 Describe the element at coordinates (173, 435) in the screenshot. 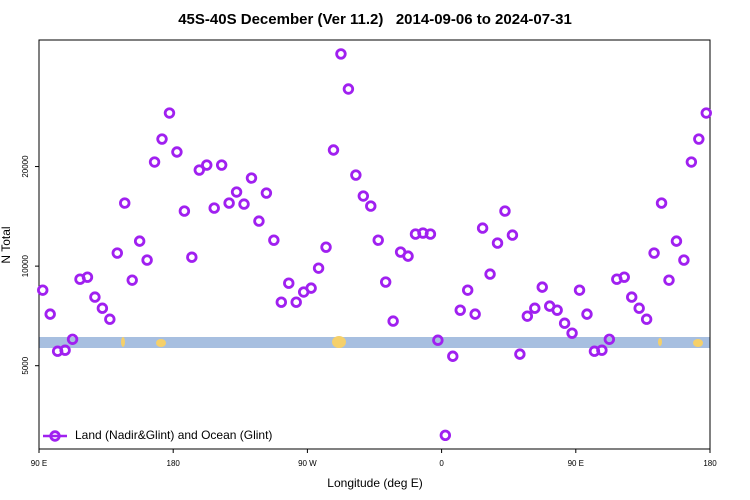

I see `legend-label: Land (Nadir&Glint) and Ocean (Glint)` at that location.